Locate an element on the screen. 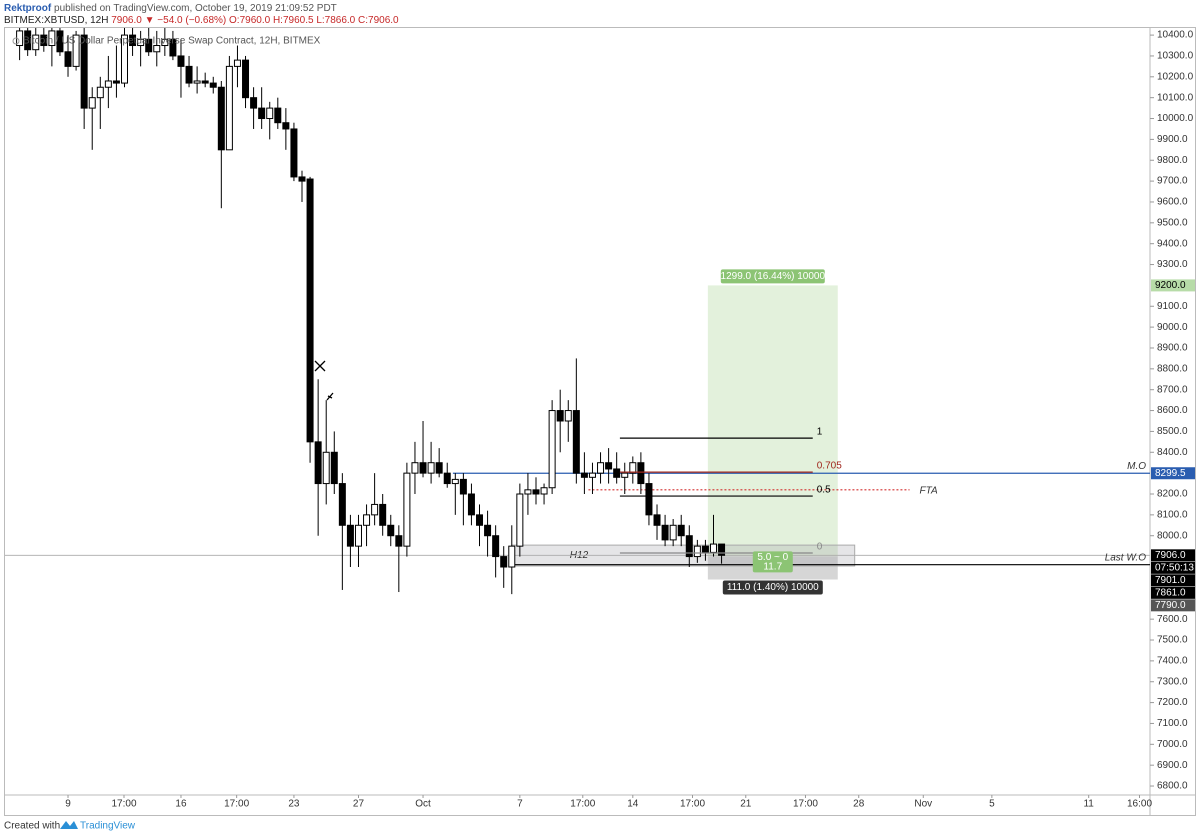 Image resolution: width=1200 pixels, height=838 pixels. brand-logo is located at coordinates (69, 825).